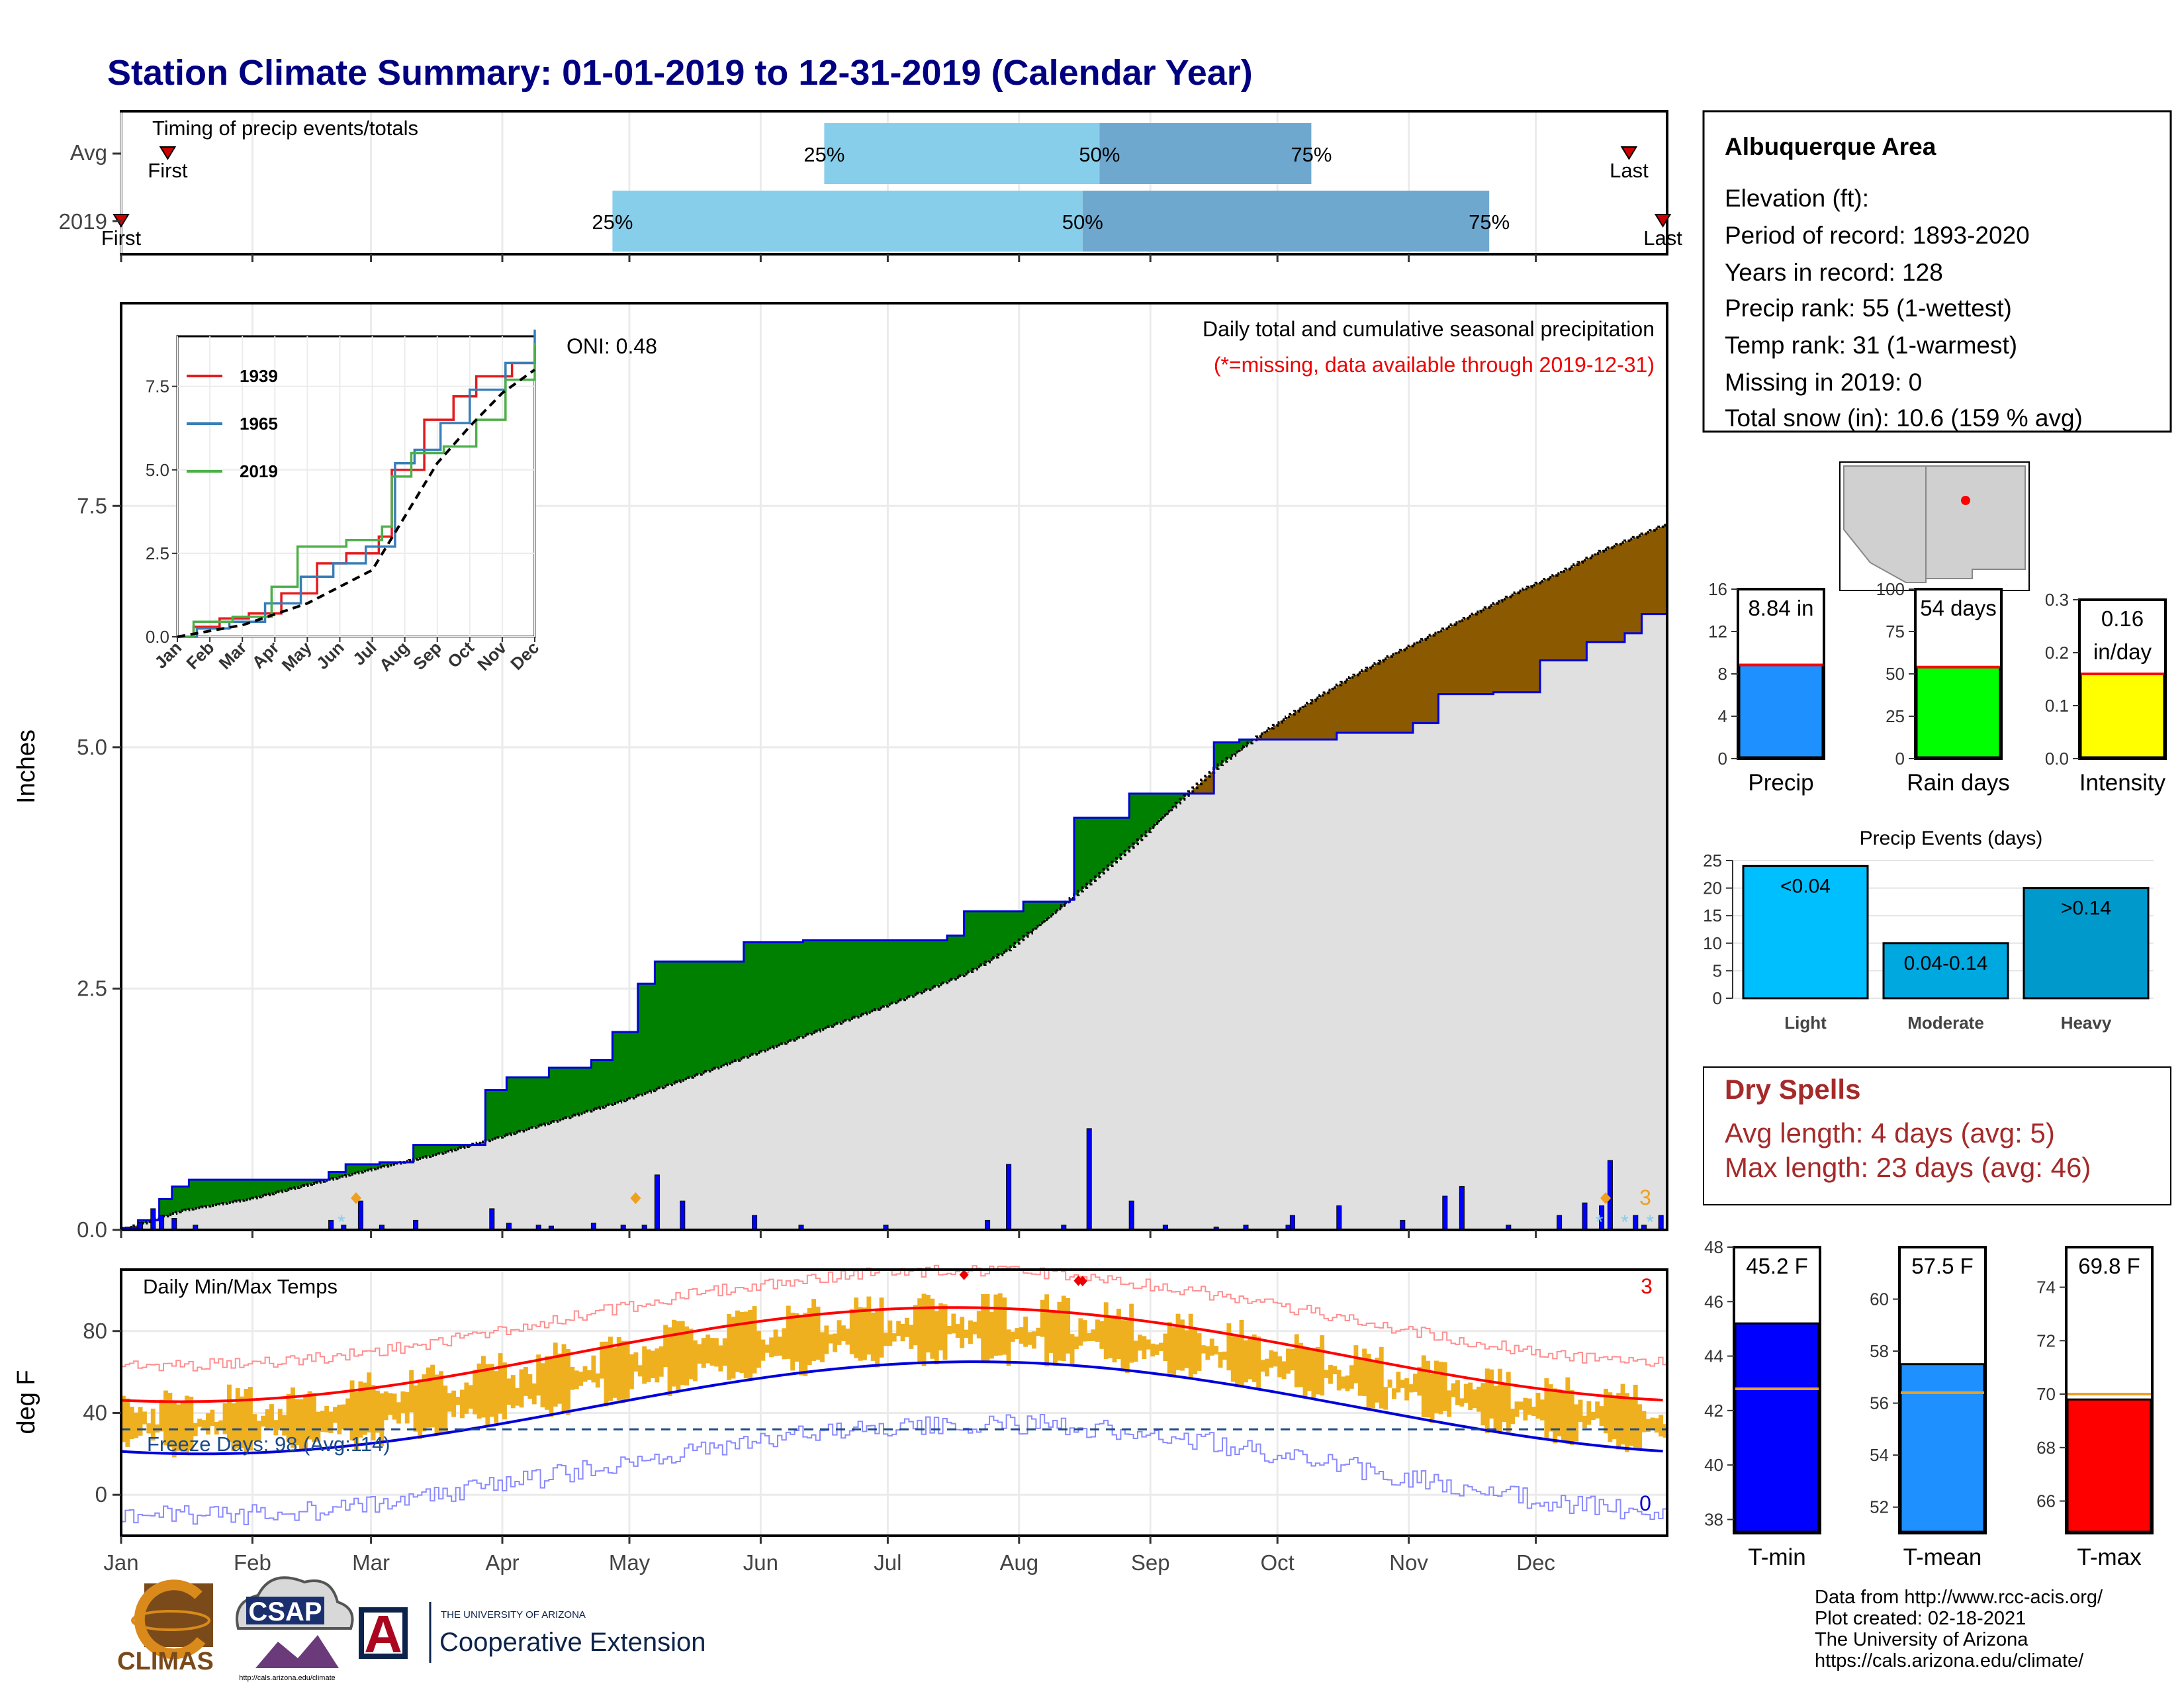  What do you see at coordinates (285, 1611) in the screenshot?
I see `csap-logo-text: CSAP` at bounding box center [285, 1611].